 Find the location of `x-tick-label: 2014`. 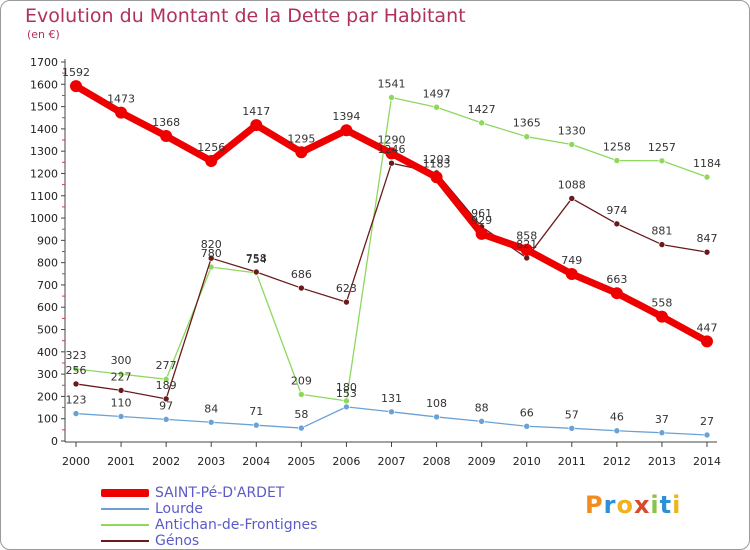

x-tick-label: 2014 is located at coordinates (707, 461).